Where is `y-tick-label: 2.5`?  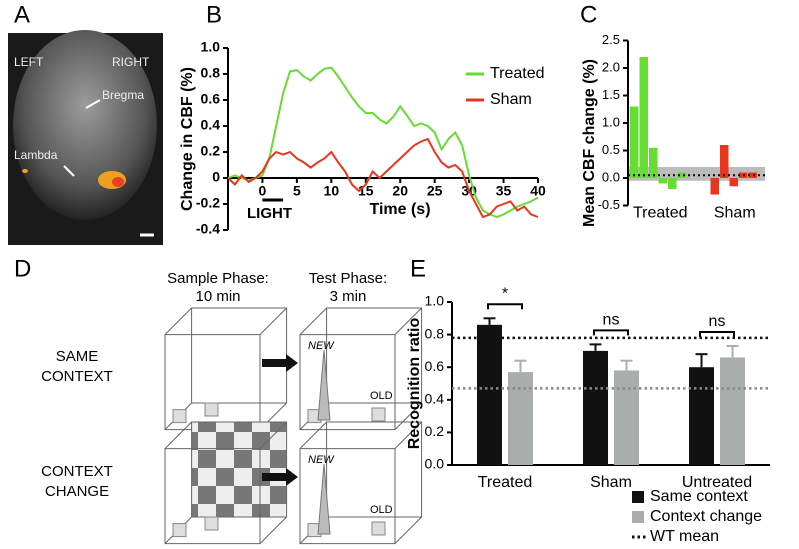
y-tick-label: 2.5 is located at coordinates (611, 39).